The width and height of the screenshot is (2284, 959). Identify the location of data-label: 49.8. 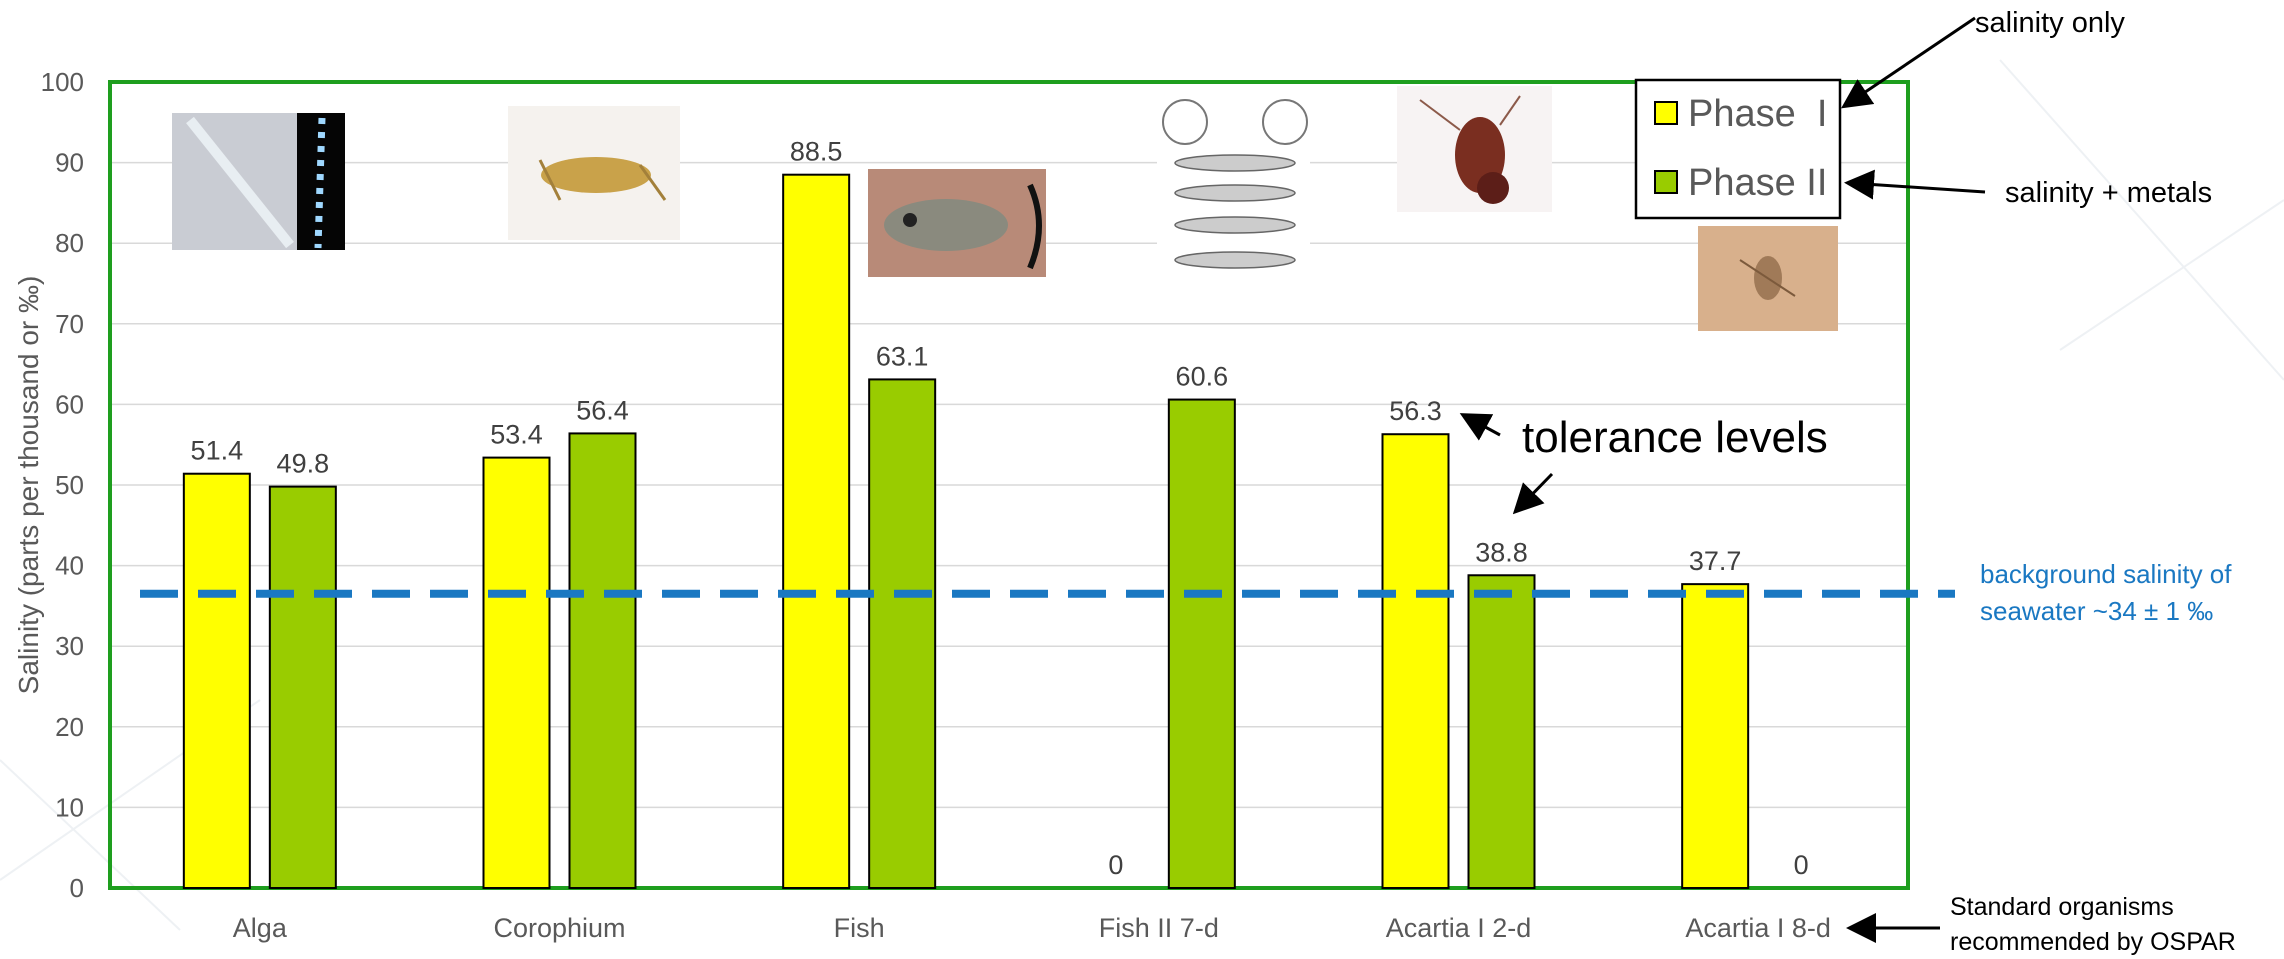
(303, 464).